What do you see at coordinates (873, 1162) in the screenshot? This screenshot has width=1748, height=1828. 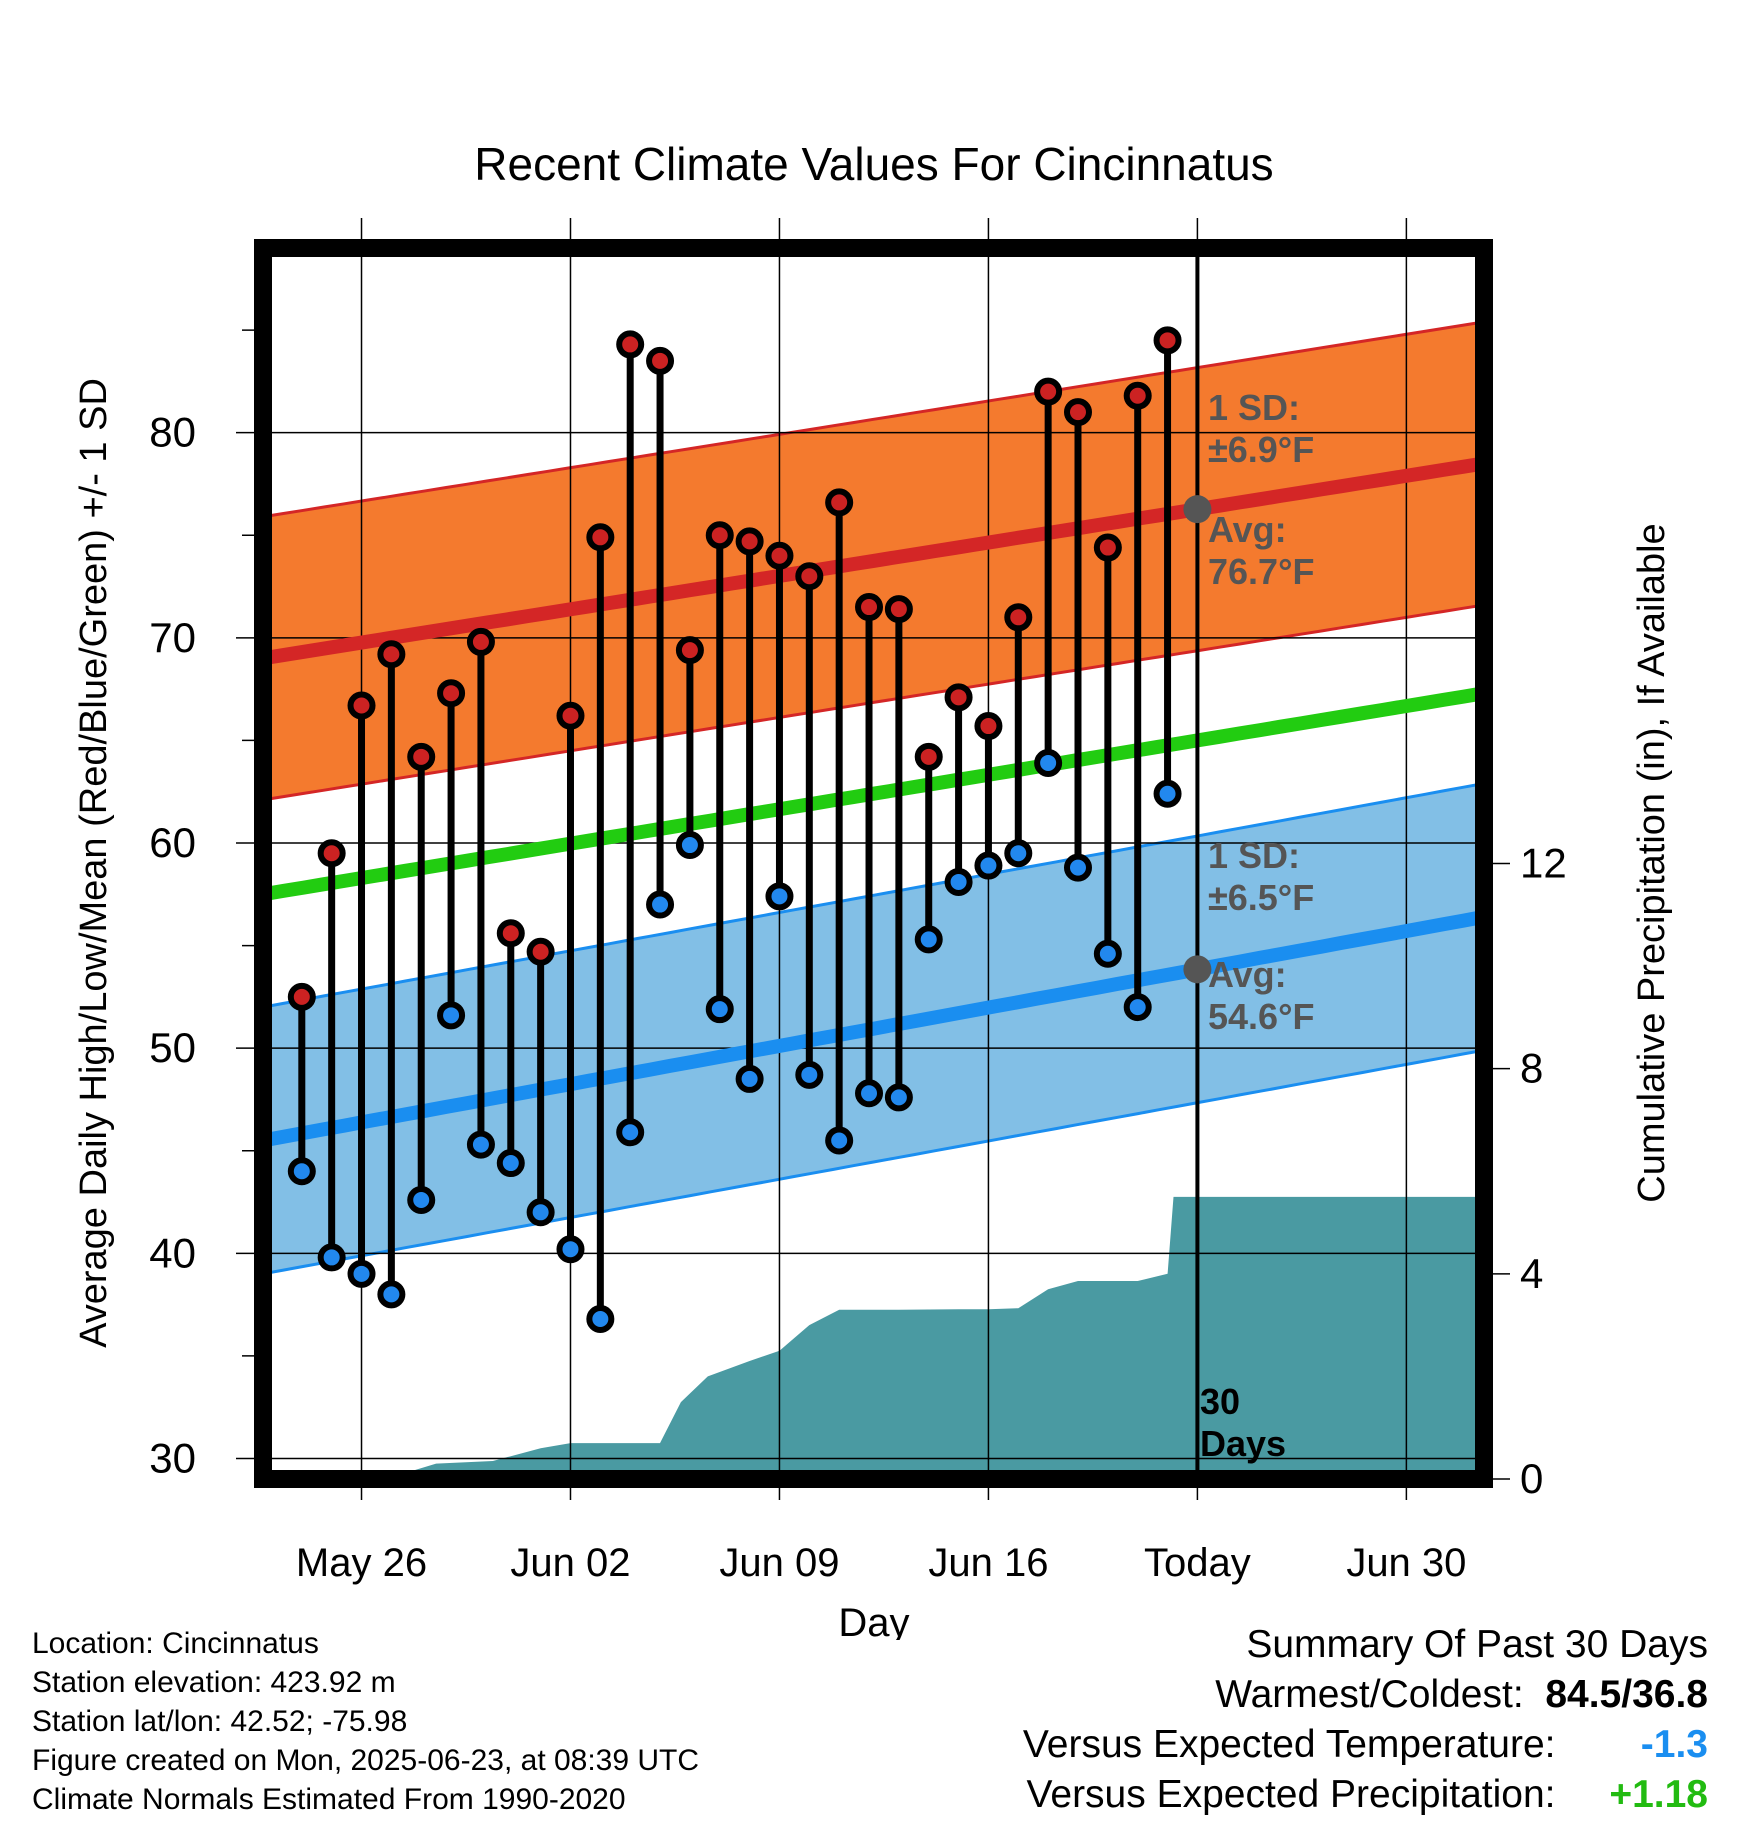 I see `low-sd-lower-line` at bounding box center [873, 1162].